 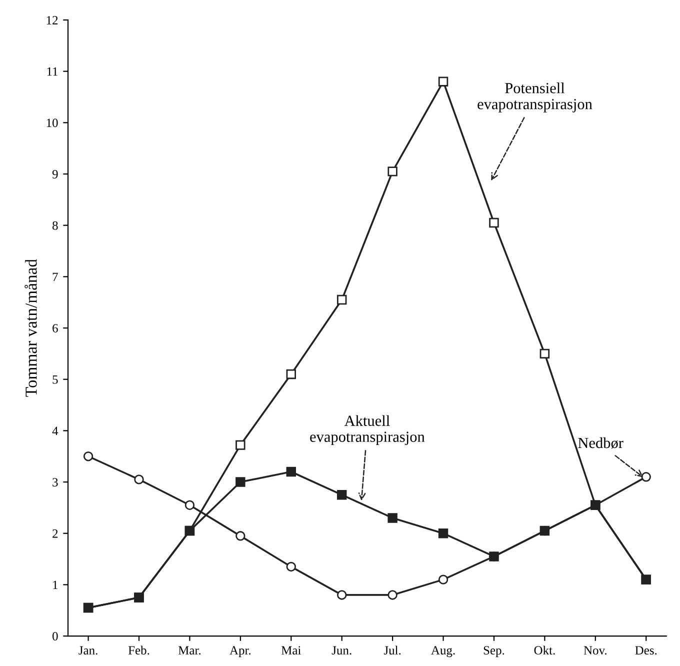 I want to click on x-tick-label: Des., so click(x=646, y=650).